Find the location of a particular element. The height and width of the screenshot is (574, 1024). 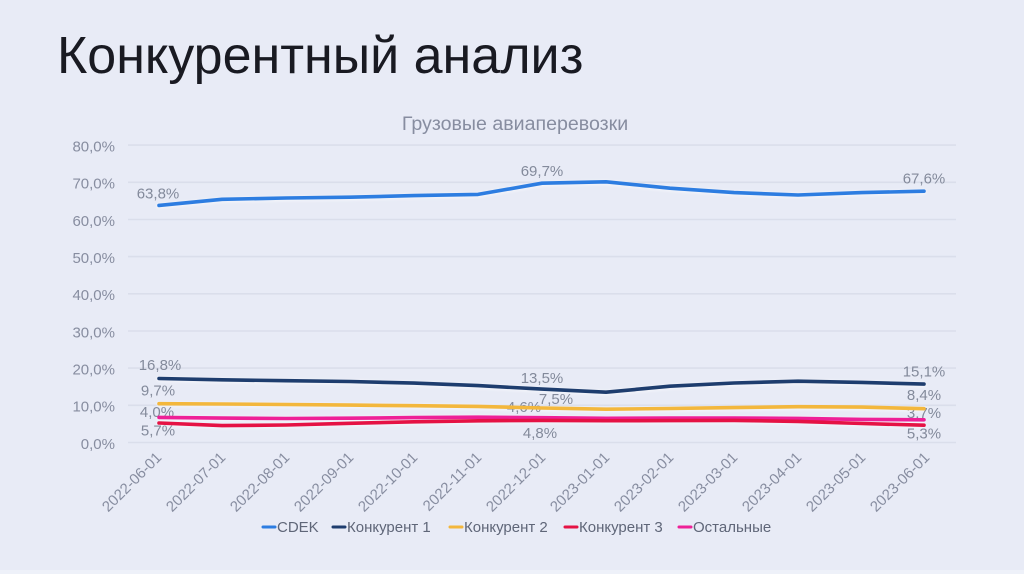

svg-text: CDEK is located at coordinates (298, 527).